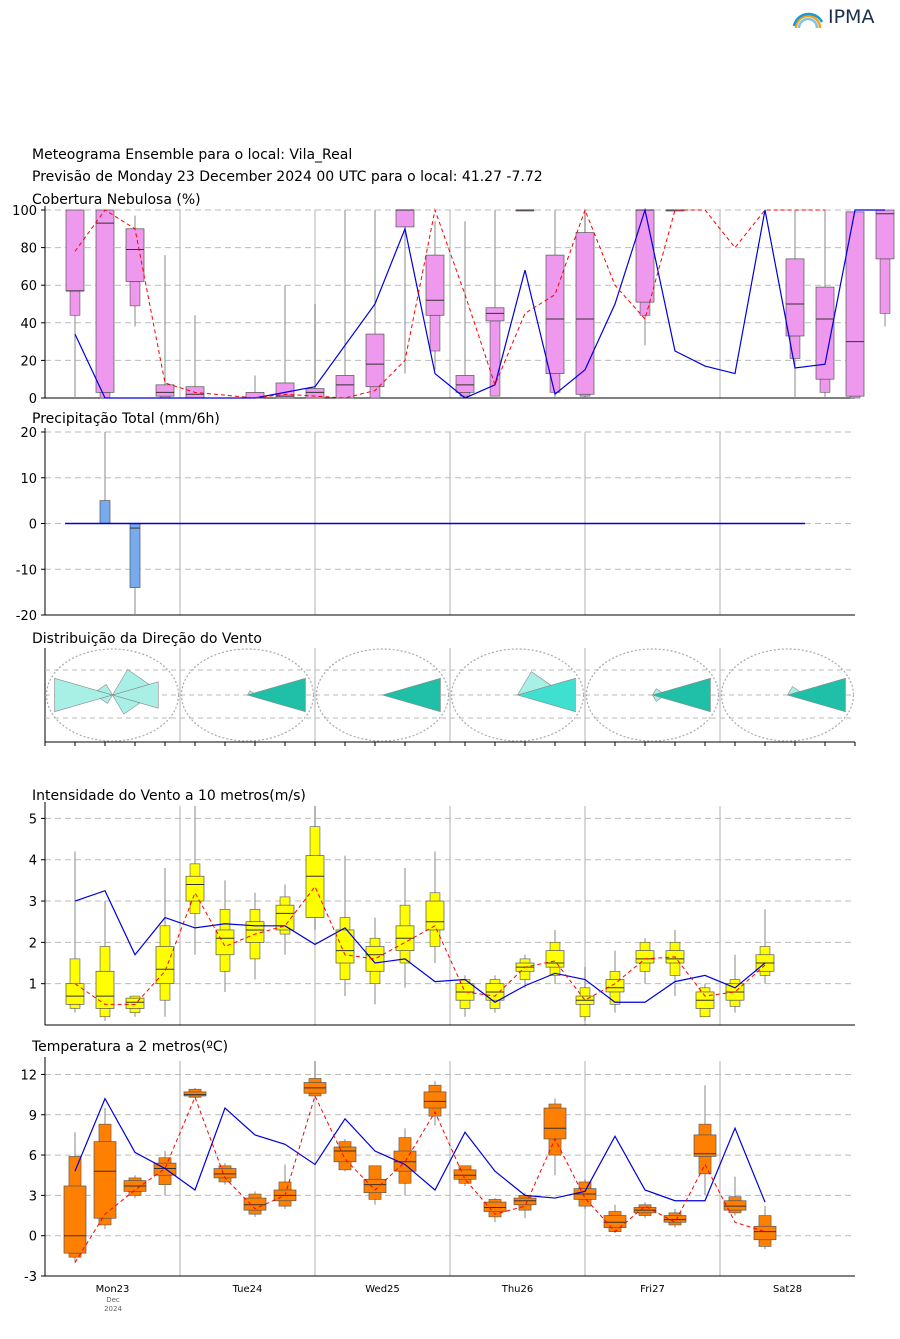 This screenshot has height=1339, width=900. Describe the element at coordinates (26, 616) in the screenshot. I see `y-tick-label: -20` at that location.